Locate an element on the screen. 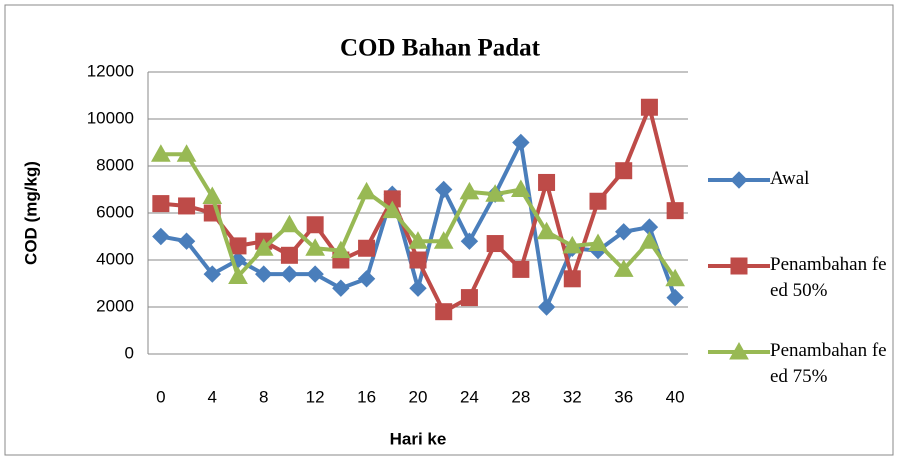 This screenshot has width=898, height=460. y-tick-label: 2000 is located at coordinates (115, 305).